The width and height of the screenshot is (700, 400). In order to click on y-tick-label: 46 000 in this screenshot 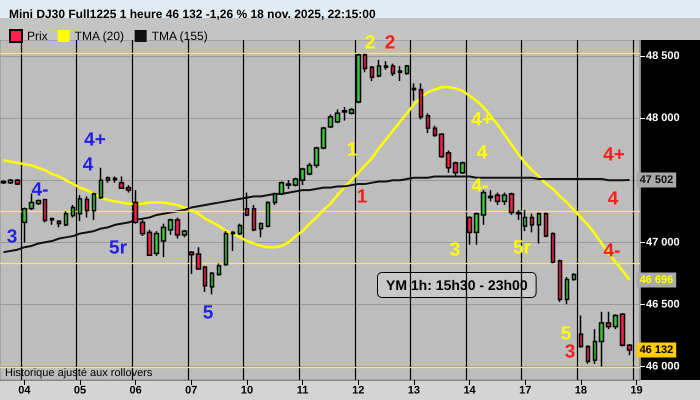, I will do `click(663, 366)`.